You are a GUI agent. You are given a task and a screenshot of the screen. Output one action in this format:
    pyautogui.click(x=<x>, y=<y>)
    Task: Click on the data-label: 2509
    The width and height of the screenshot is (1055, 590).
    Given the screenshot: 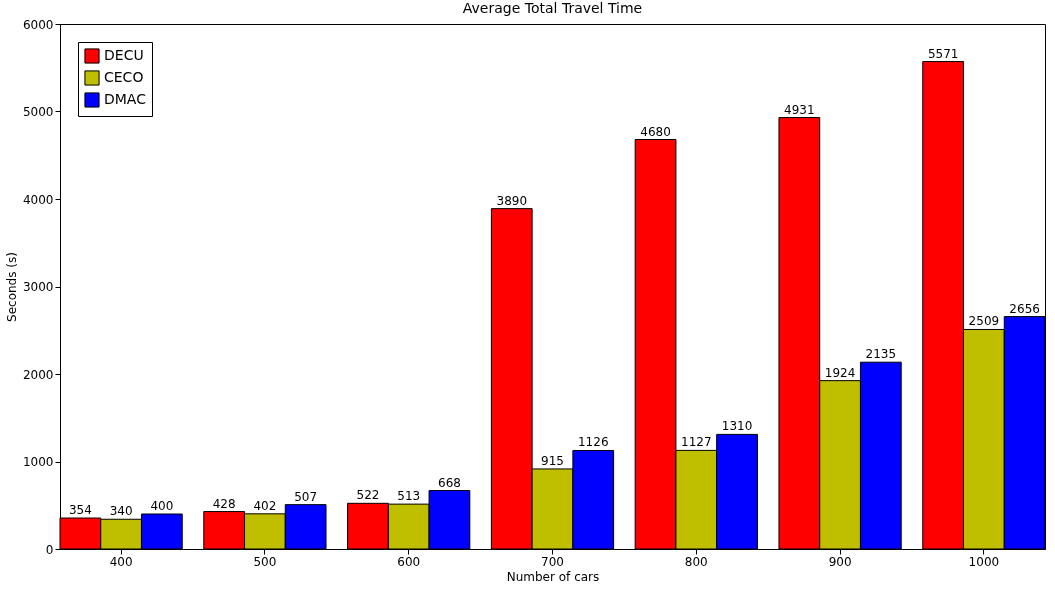 What is the action you would take?
    pyautogui.click(x=984, y=321)
    